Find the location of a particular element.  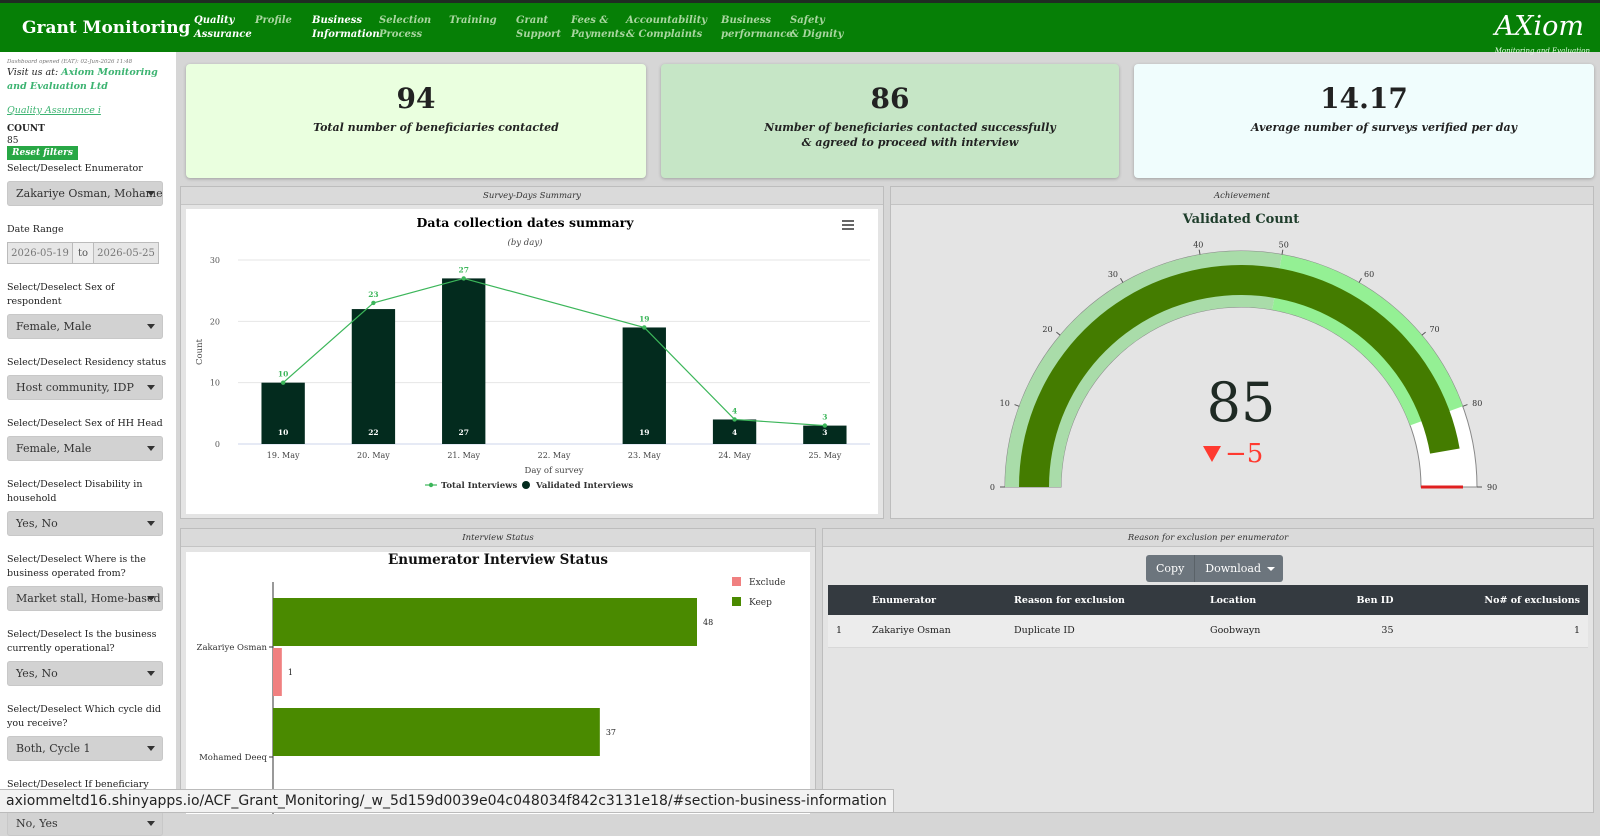

bar-label: 48 is located at coordinates (708, 622).